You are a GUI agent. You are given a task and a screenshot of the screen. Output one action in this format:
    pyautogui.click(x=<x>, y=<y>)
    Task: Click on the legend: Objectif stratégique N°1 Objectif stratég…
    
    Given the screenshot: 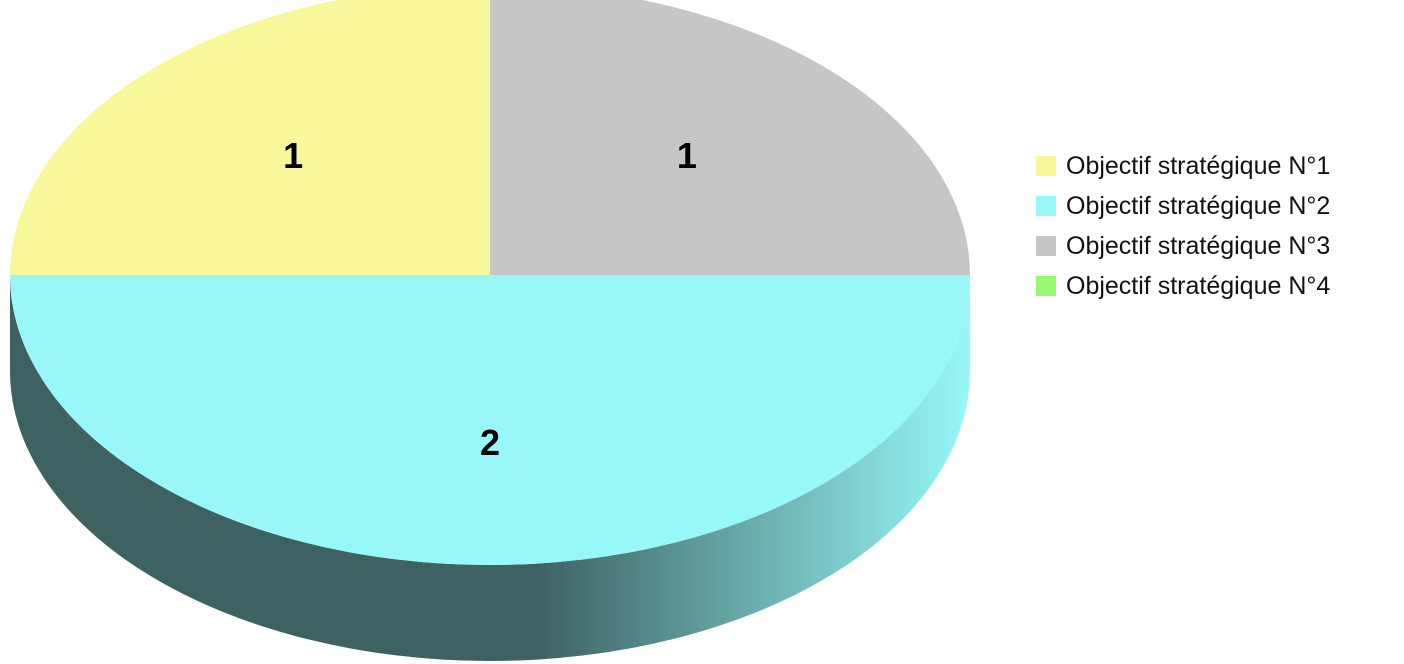 What is the action you would take?
    pyautogui.click(x=1183, y=226)
    